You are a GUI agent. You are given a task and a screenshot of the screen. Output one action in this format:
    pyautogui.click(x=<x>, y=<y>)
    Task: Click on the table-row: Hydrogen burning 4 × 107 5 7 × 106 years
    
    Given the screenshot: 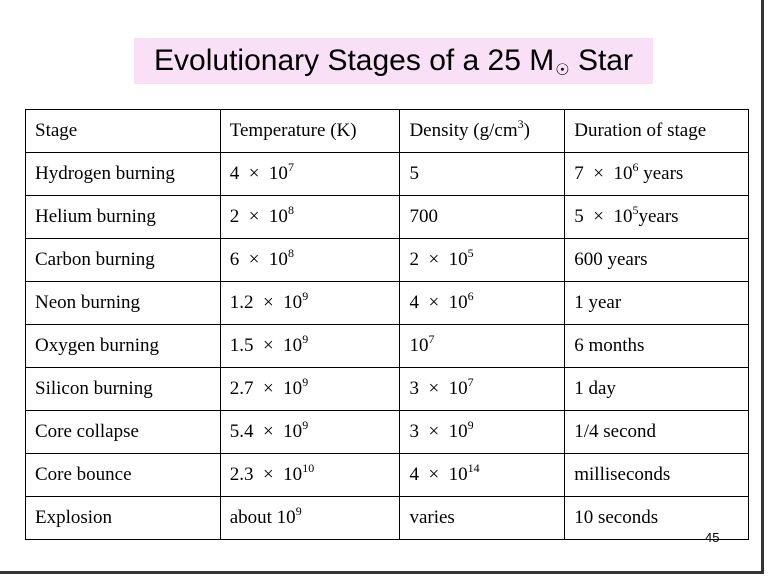 What is the action you would take?
    pyautogui.click(x=387, y=174)
    